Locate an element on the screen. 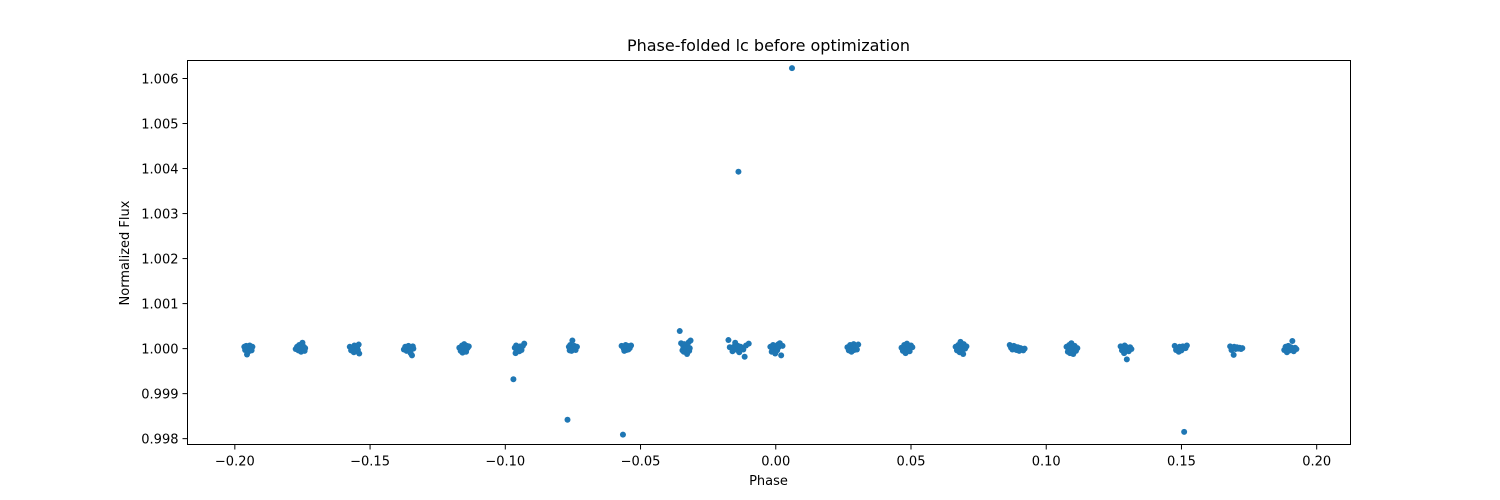 The image size is (1500, 500). x-tick-label: 0.20 is located at coordinates (1316, 462).